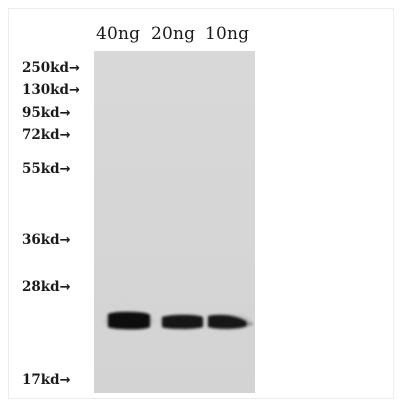 The image size is (403, 407). I want to click on blot-bands, so click(179, 320).